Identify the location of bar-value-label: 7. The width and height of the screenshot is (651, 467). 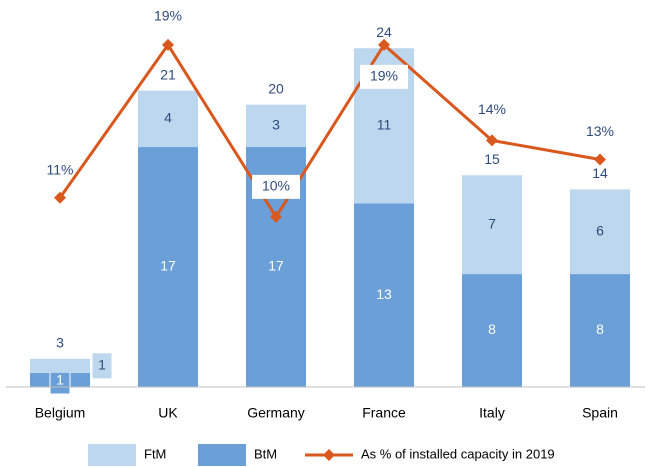
(492, 223).